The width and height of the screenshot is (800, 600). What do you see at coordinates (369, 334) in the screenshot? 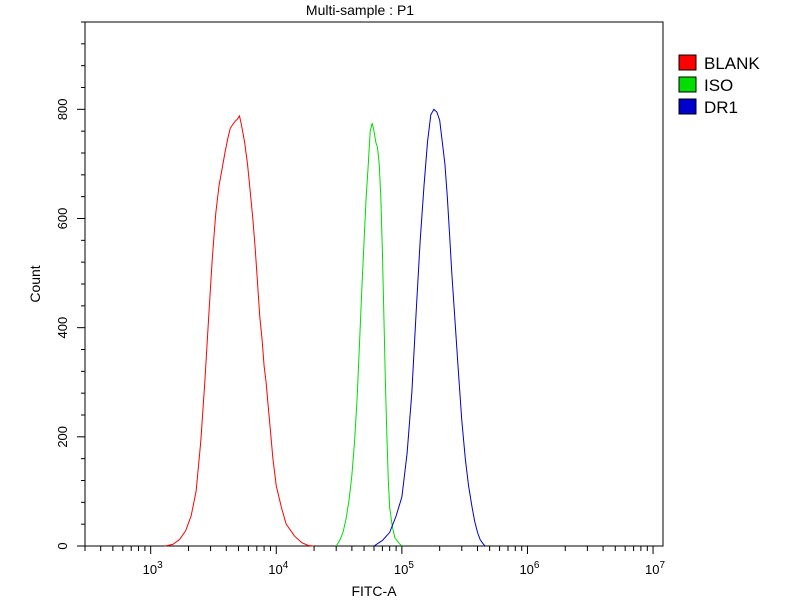
I see `series-line-iso` at bounding box center [369, 334].